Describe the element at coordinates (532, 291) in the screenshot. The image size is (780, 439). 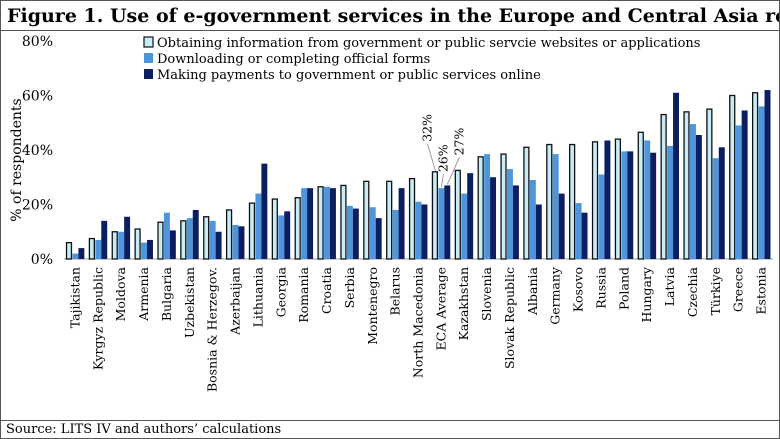
I see `x-tick-label: Albania` at that location.